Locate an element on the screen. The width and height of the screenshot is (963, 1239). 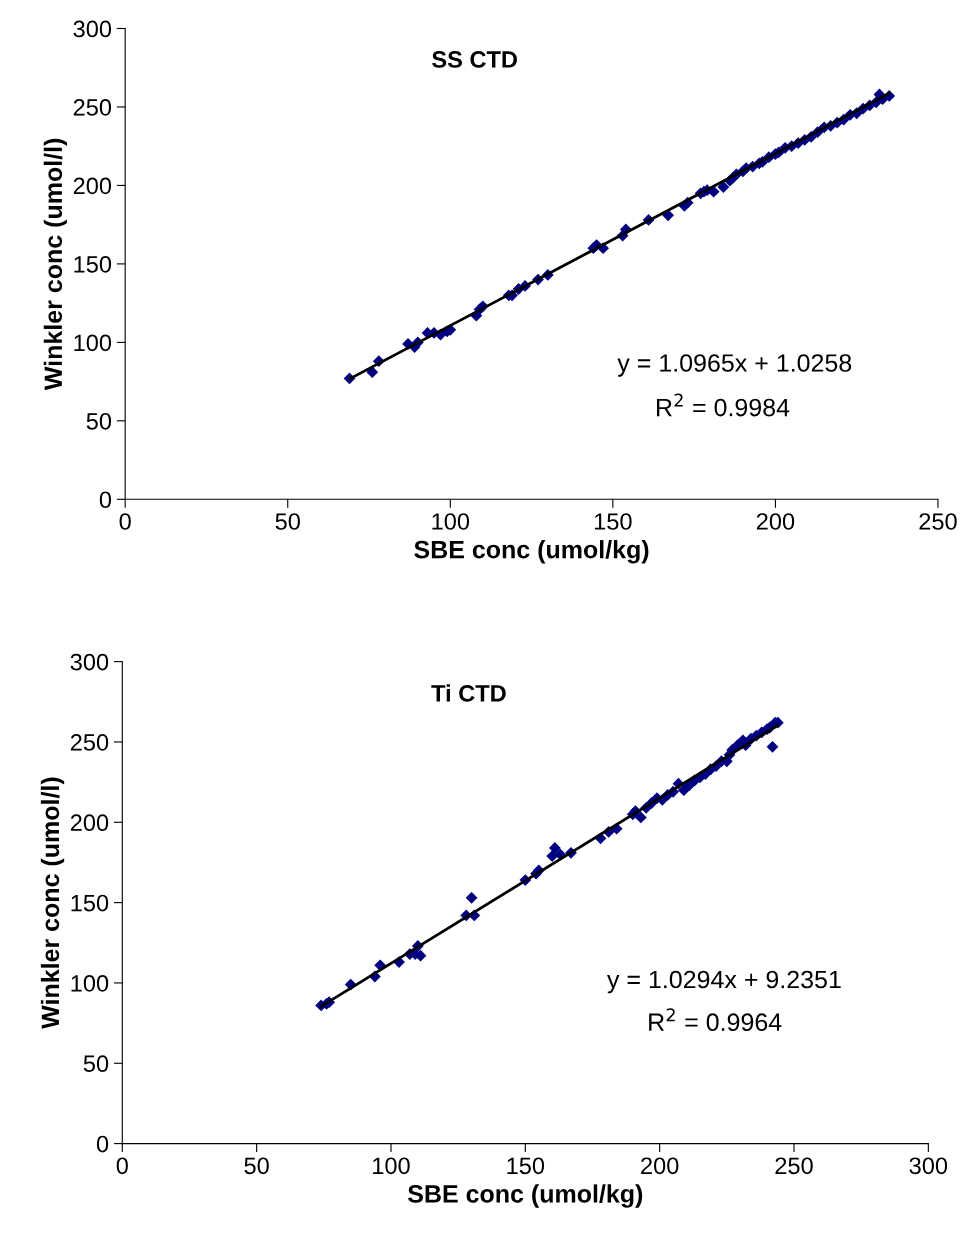
x-tick-label: 300 is located at coordinates (928, 1166).